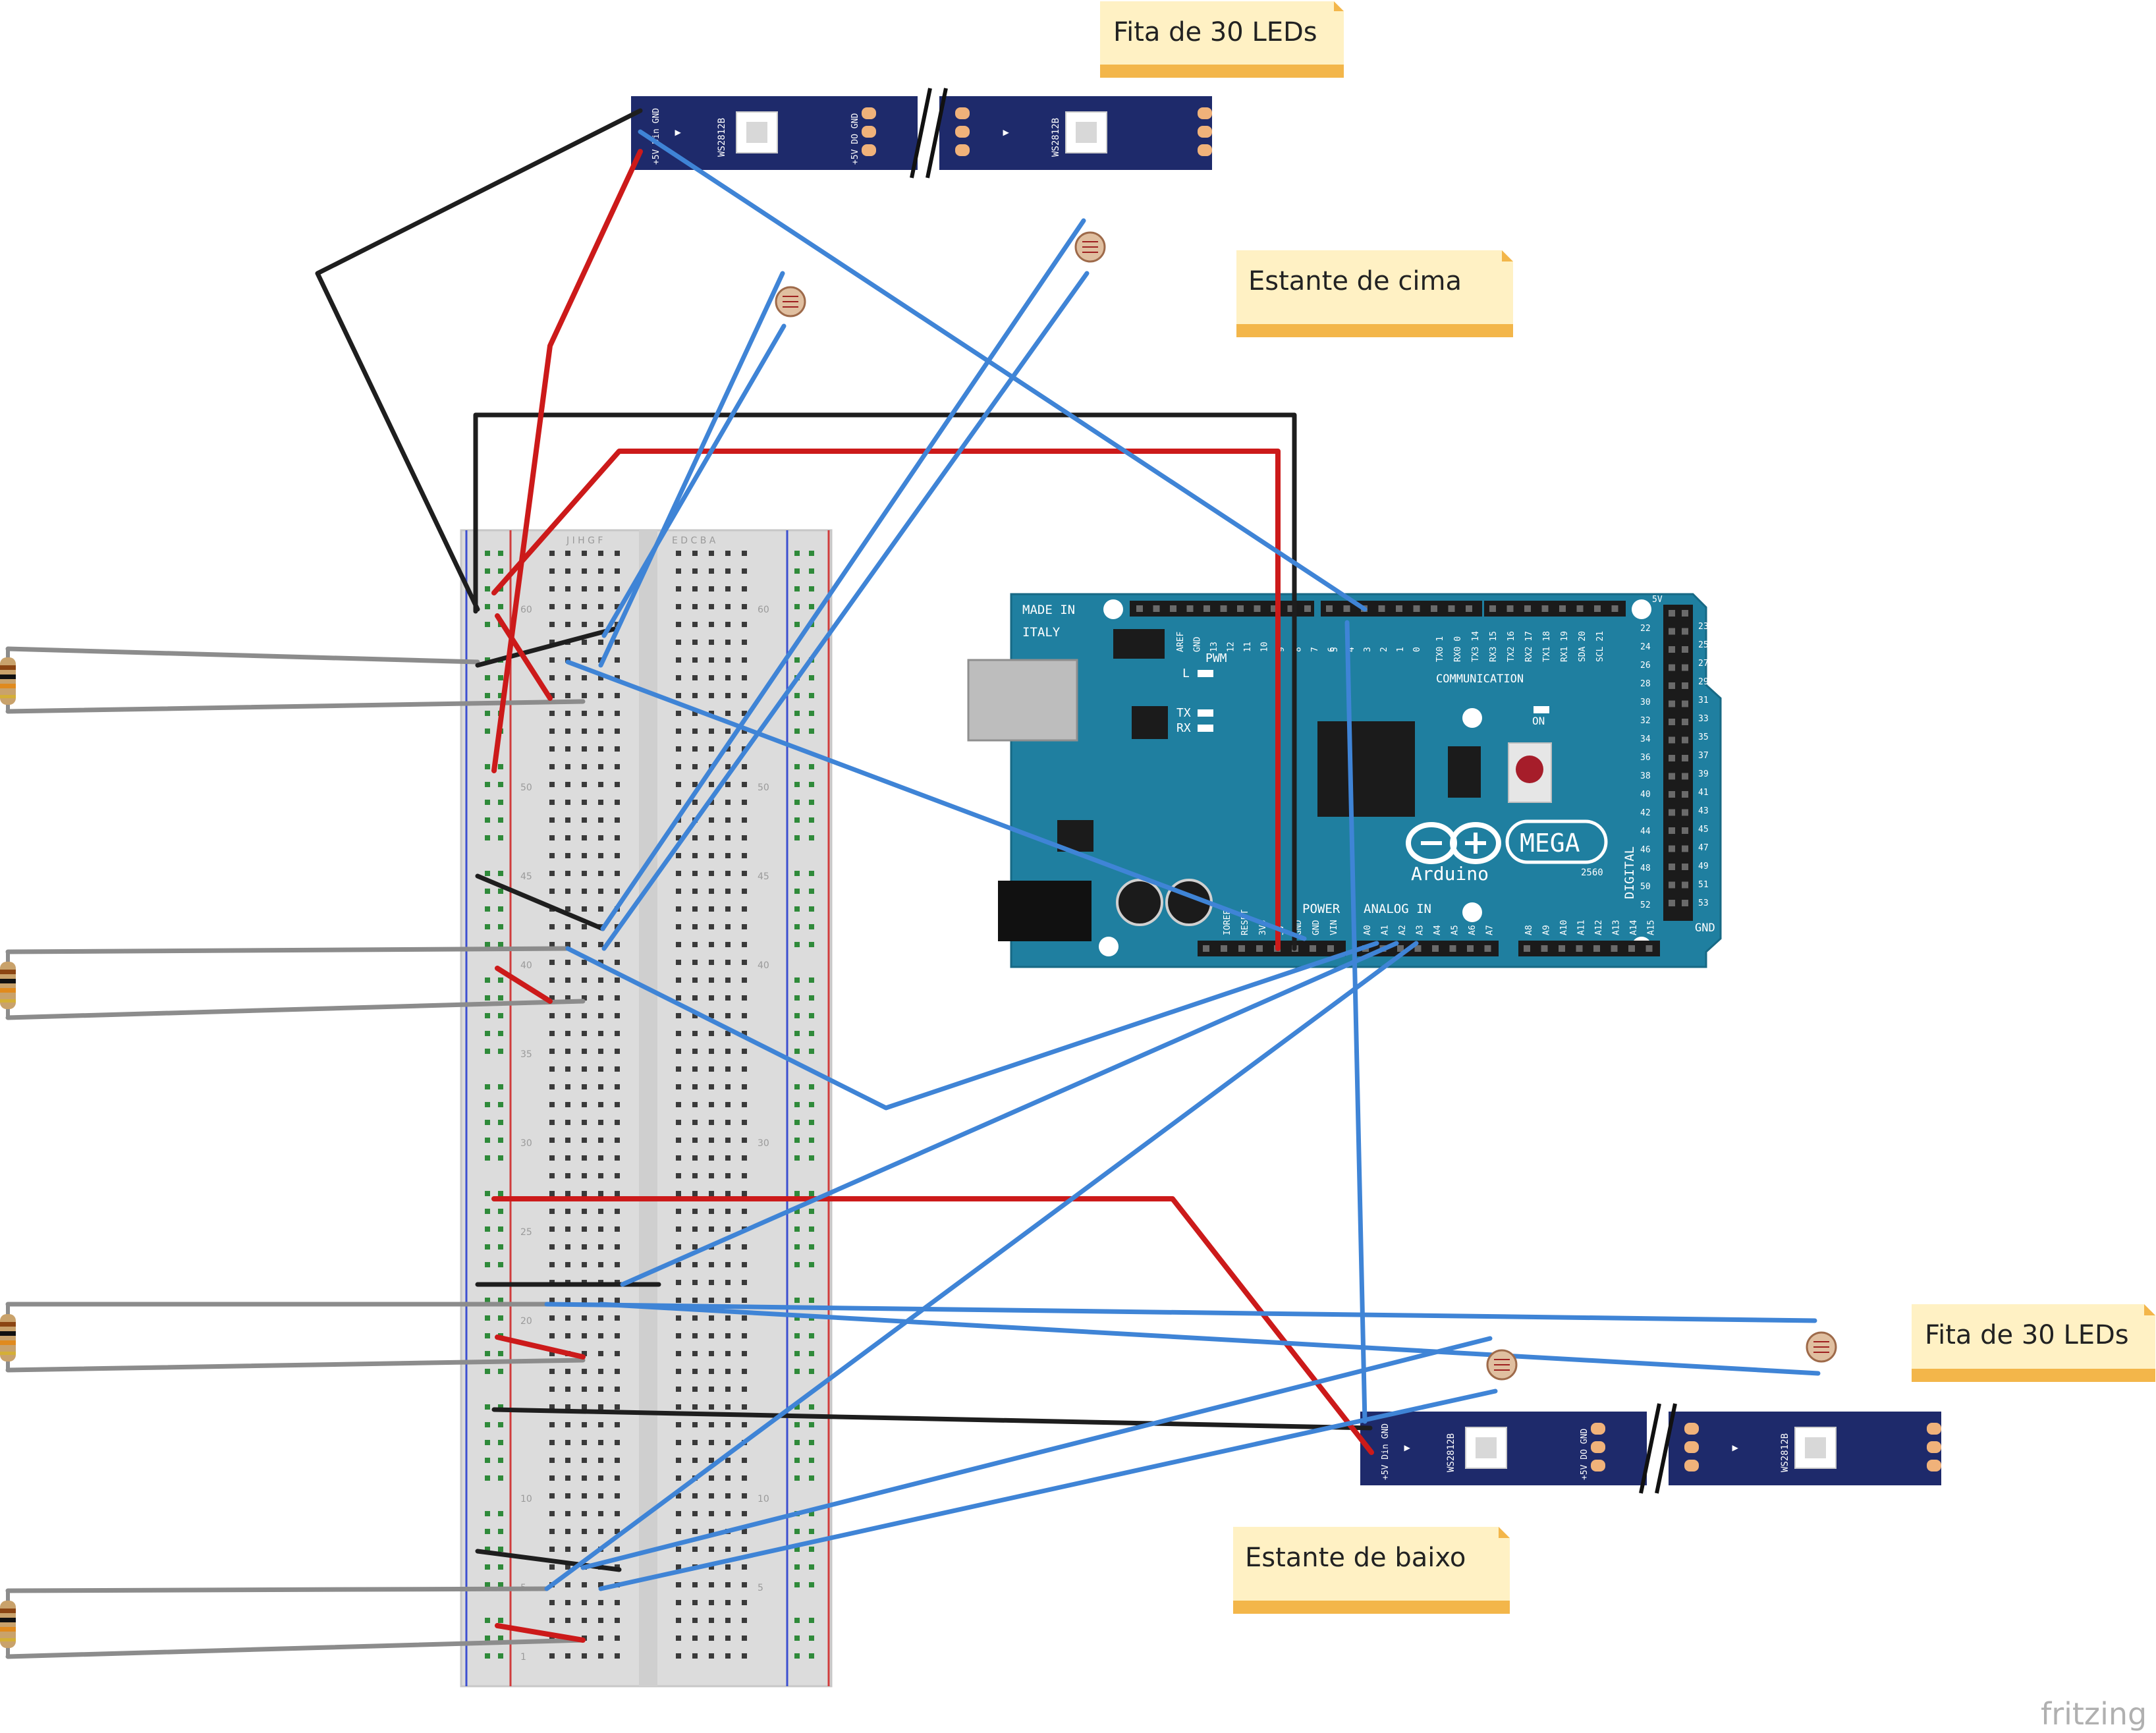 This screenshot has height=1733, width=2156. What do you see at coordinates (1530, 769) in the screenshot?
I see `reset-button` at bounding box center [1530, 769].